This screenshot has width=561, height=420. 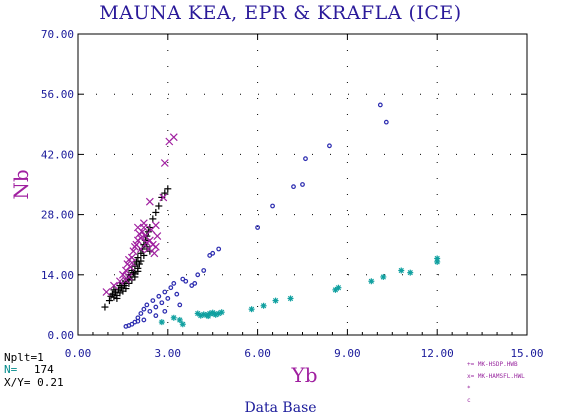 I want to click on n-count: N= 174, so click(x=29, y=370).